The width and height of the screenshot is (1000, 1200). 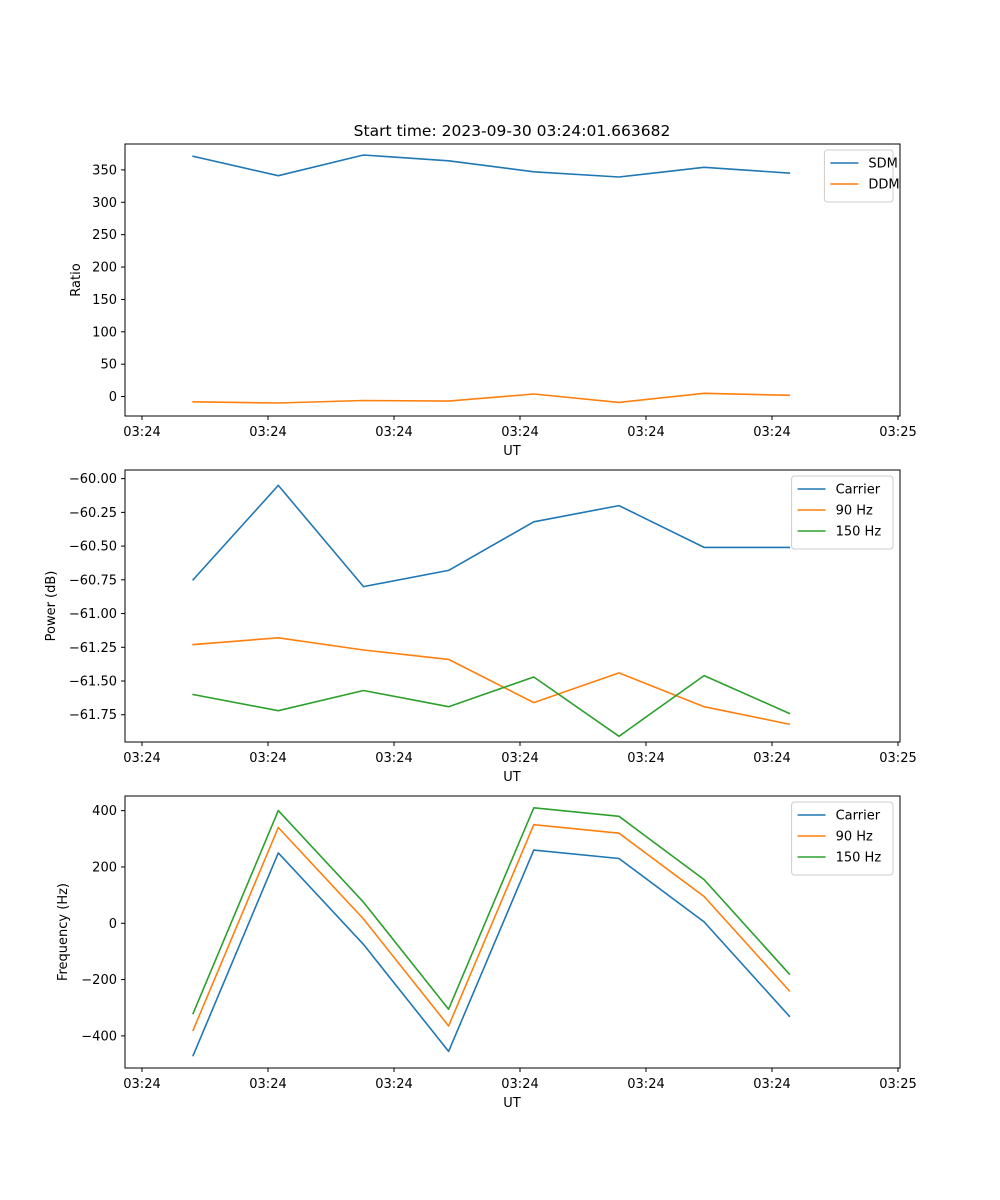 What do you see at coordinates (491, 166) in the screenshot?
I see `series-line-sdm` at bounding box center [491, 166].